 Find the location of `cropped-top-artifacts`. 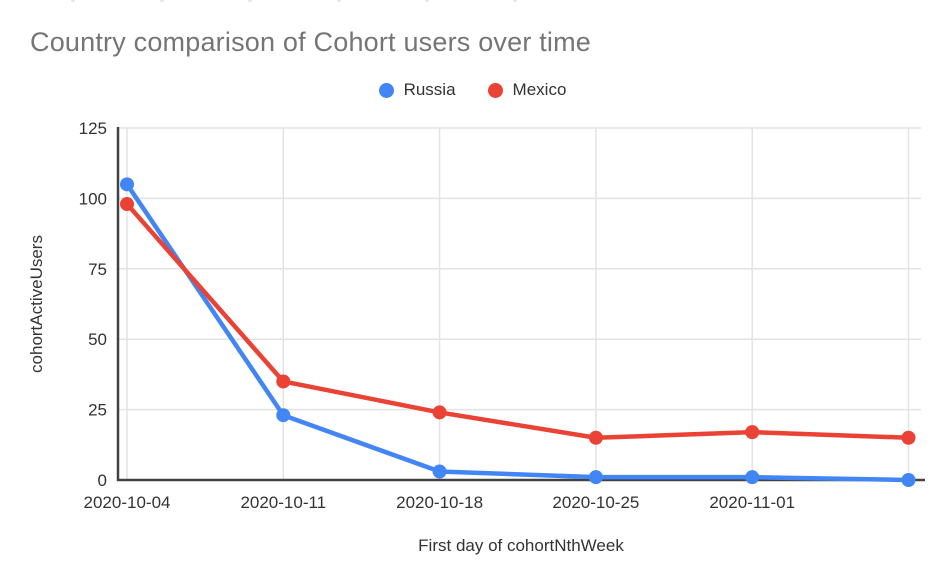

cropped-top-artifacts is located at coordinates (472, 1).